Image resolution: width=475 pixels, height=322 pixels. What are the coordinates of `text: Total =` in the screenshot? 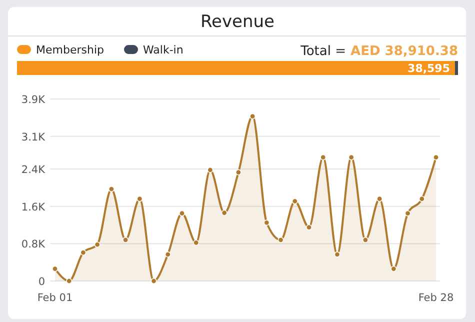 It's located at (323, 51).